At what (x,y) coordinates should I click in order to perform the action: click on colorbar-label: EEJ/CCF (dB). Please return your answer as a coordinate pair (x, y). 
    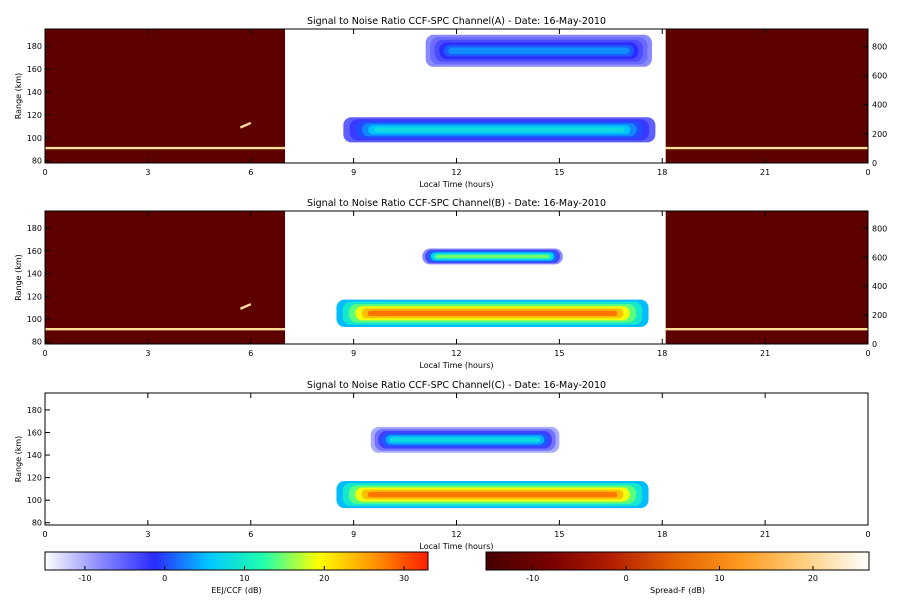
    Looking at the image, I should click on (236, 590).